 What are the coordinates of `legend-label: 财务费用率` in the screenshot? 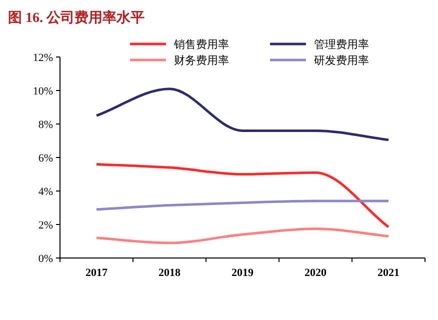 It's located at (201, 60).